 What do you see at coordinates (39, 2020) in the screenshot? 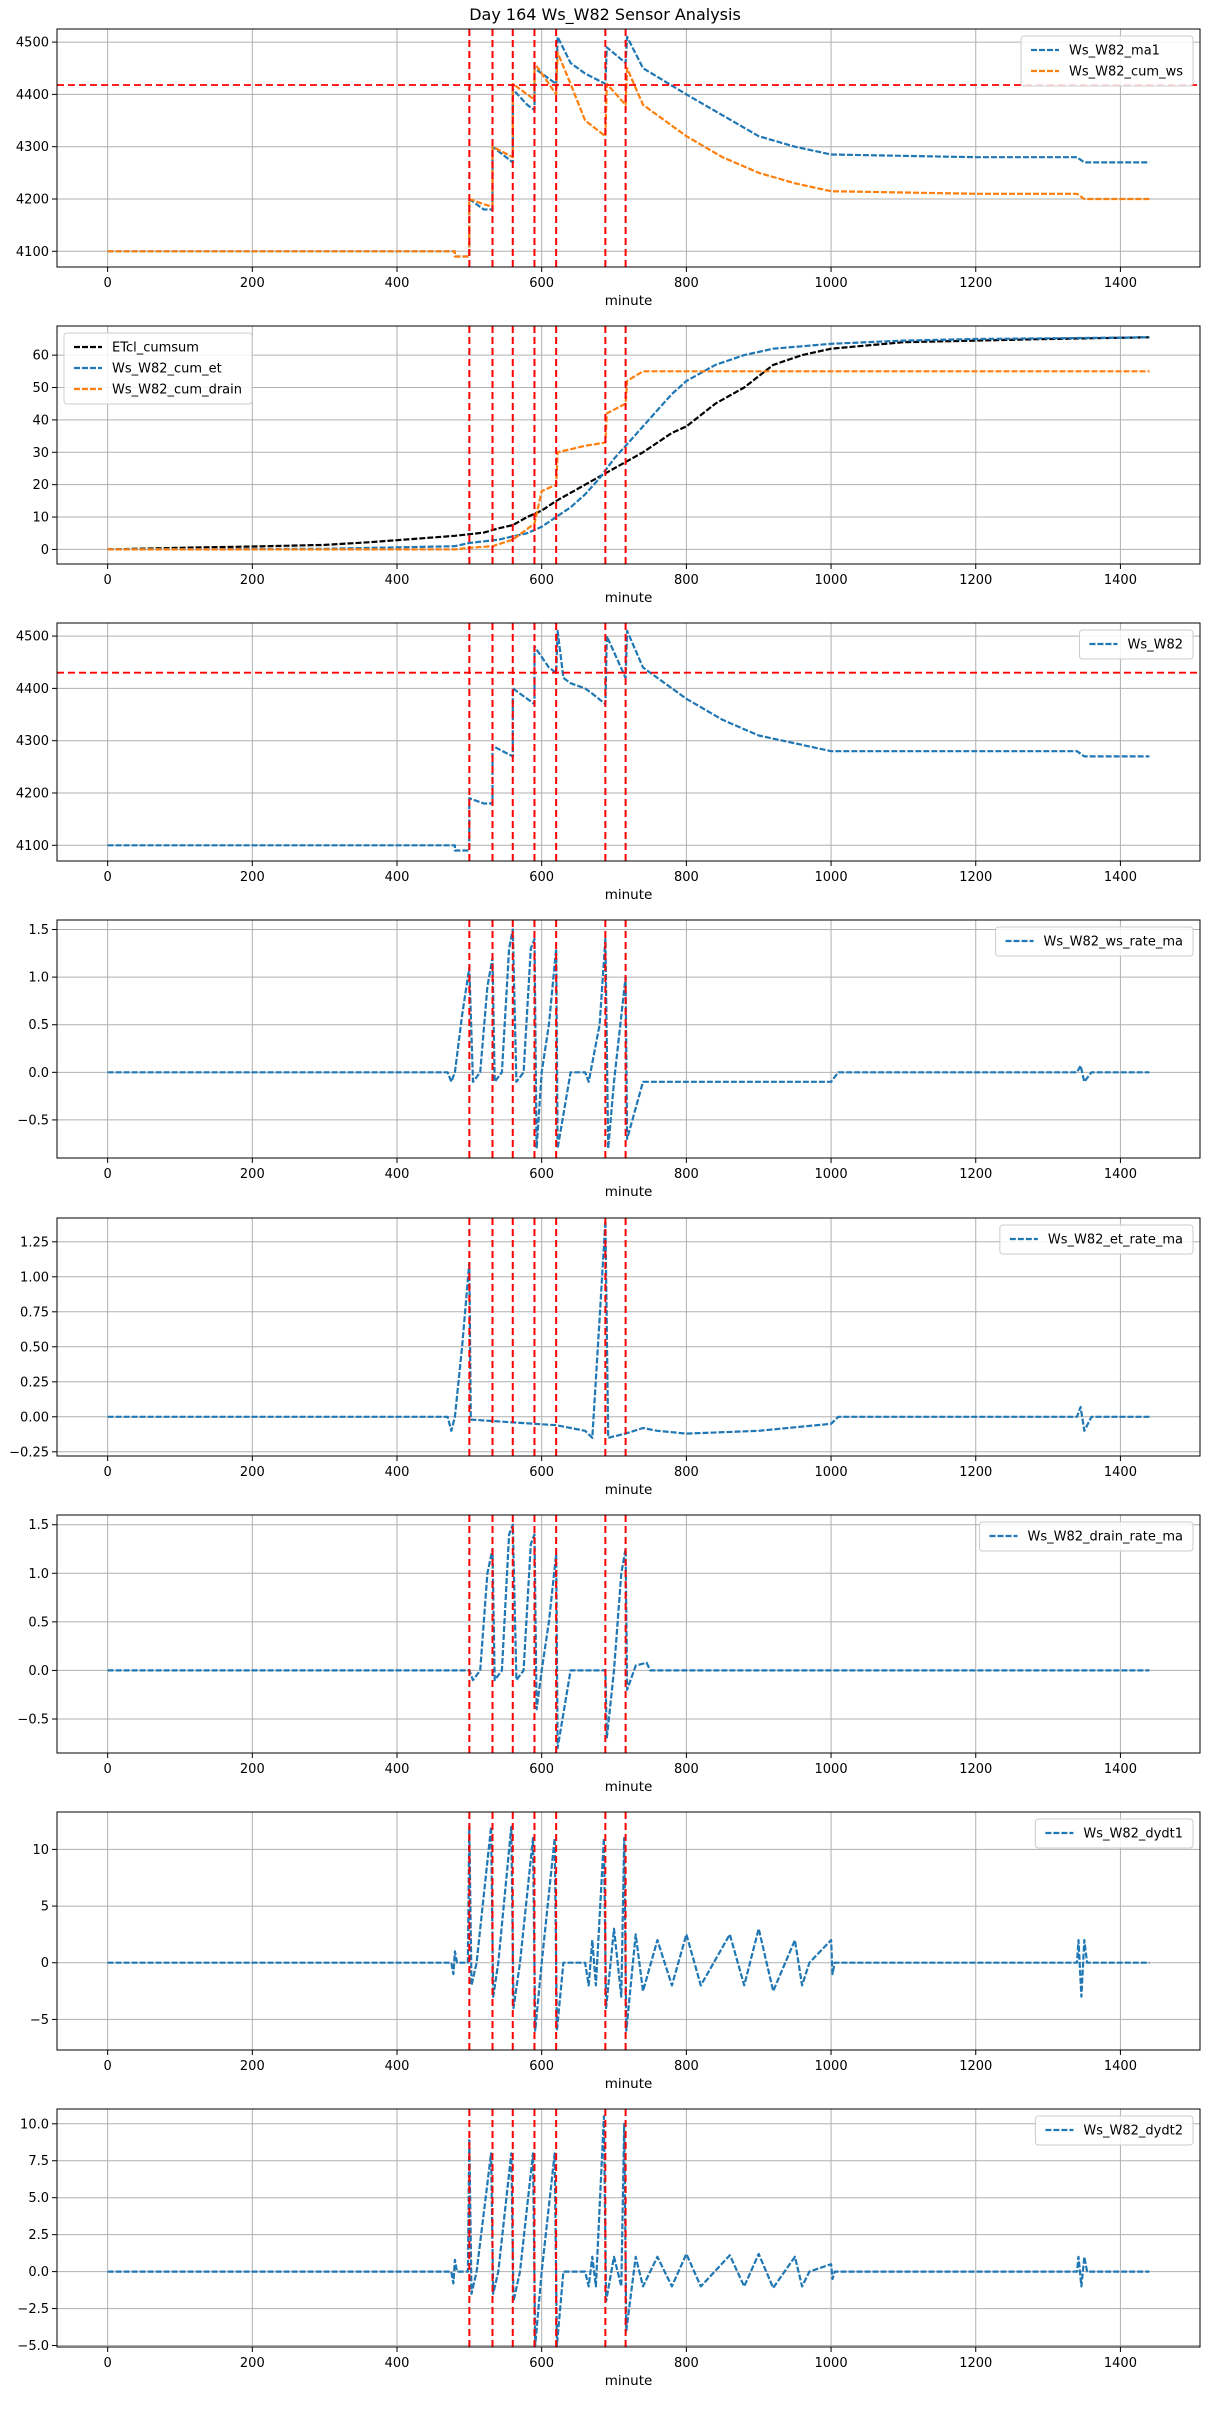
I see `y-tick-label: −5` at bounding box center [39, 2020].